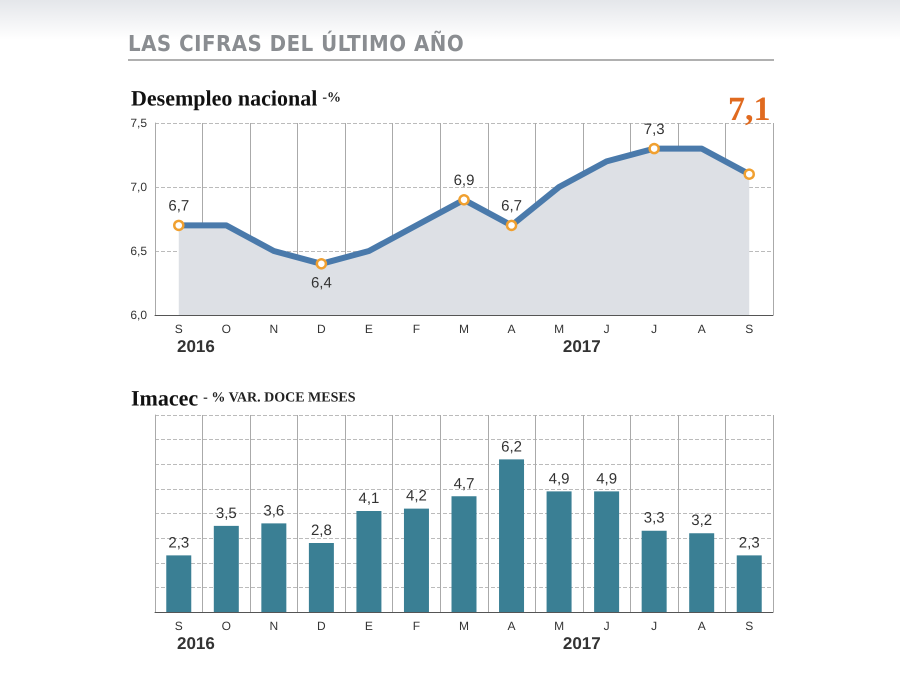  Describe the element at coordinates (321, 283) in the screenshot. I see `data-label: 6,4` at that location.